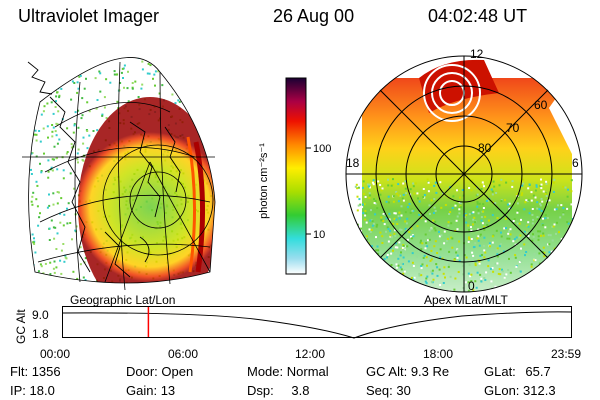 The width and height of the screenshot is (600, 400). I want to click on stat-seq: Seq: 30, so click(388, 390).